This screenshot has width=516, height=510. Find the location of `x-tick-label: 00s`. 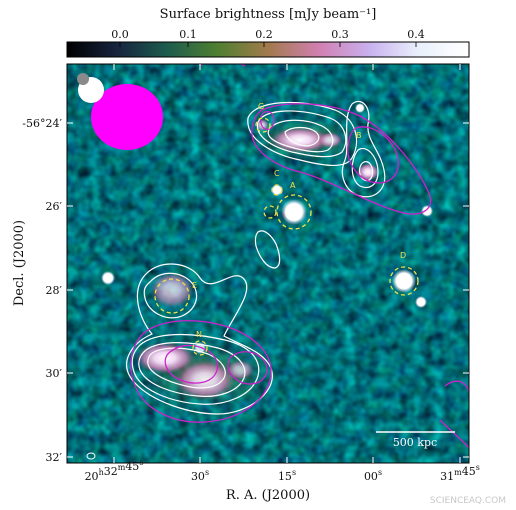

x-tick-label: 00s is located at coordinates (373, 475).